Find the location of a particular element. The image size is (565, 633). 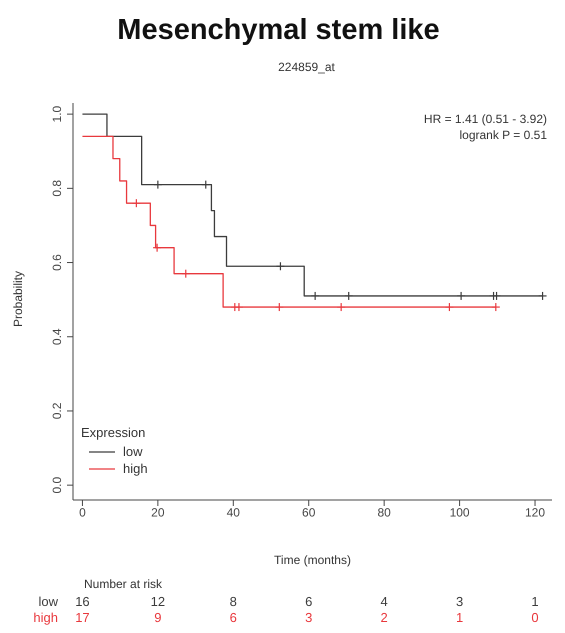

legend-label: high is located at coordinates (135, 468).